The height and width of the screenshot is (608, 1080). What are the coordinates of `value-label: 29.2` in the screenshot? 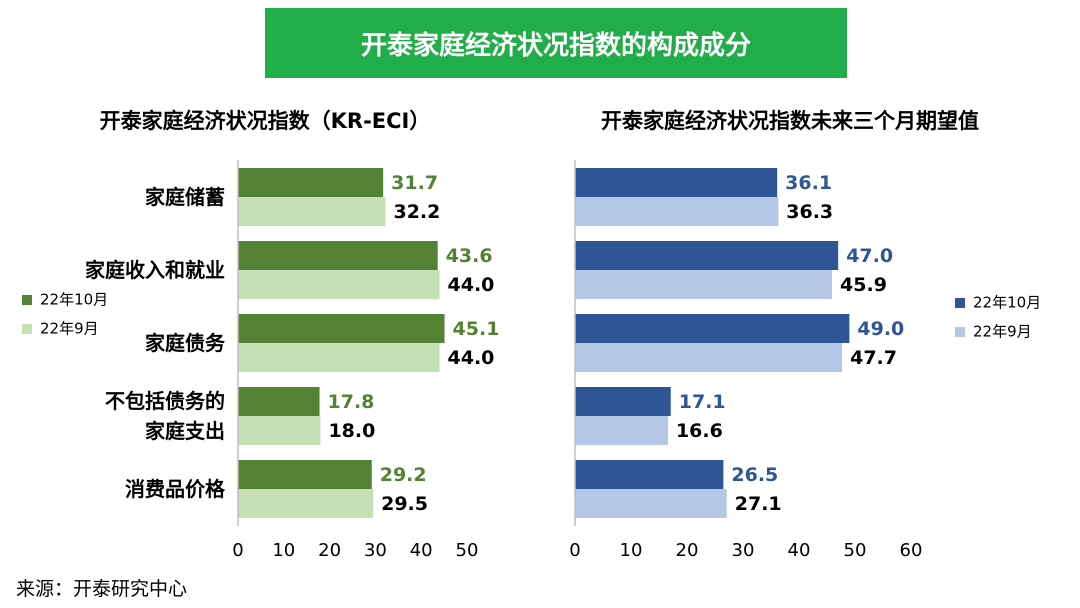 It's located at (403, 475).